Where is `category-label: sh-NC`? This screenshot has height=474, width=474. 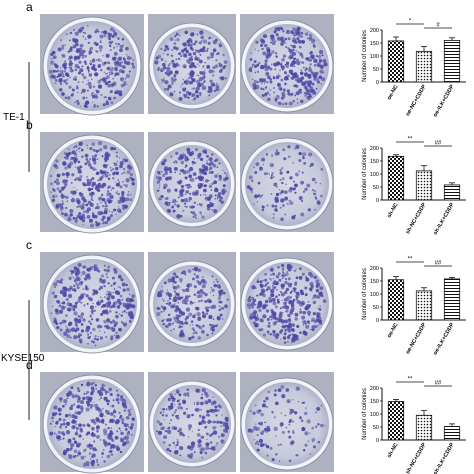 category-label: sh-NC is located at coordinates (392, 450).